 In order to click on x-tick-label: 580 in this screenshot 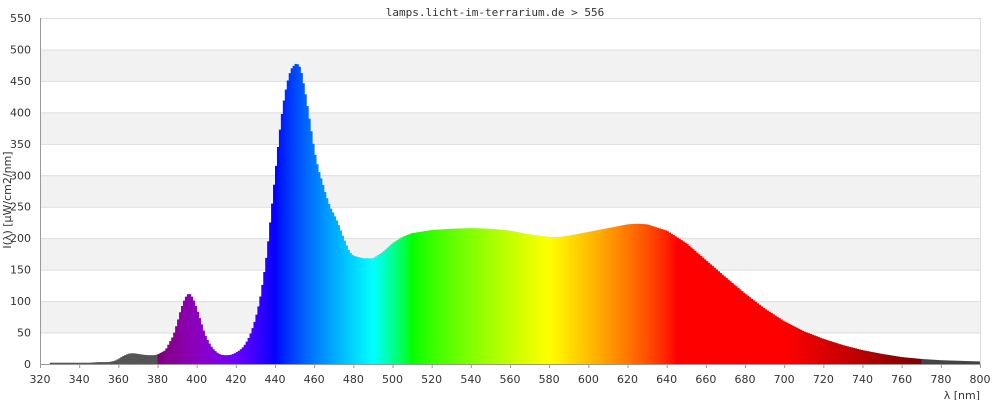, I will do `click(549, 379)`.